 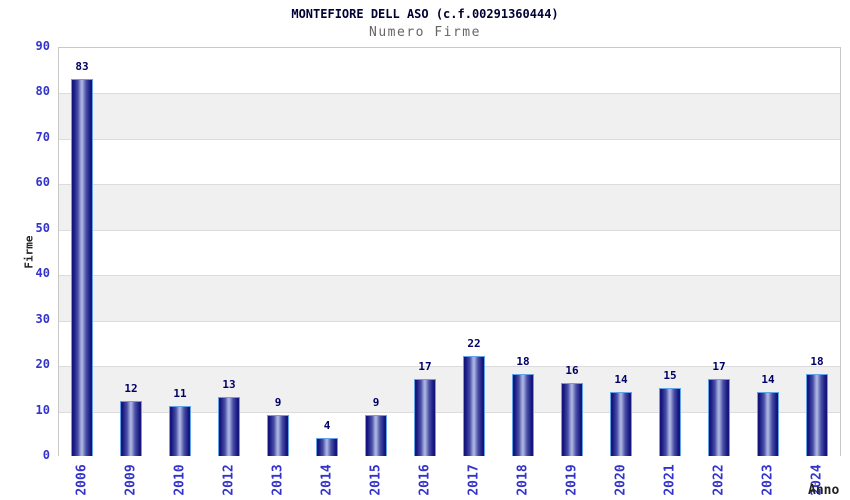 I want to click on y-tick-label: 30, so click(x=42, y=318).